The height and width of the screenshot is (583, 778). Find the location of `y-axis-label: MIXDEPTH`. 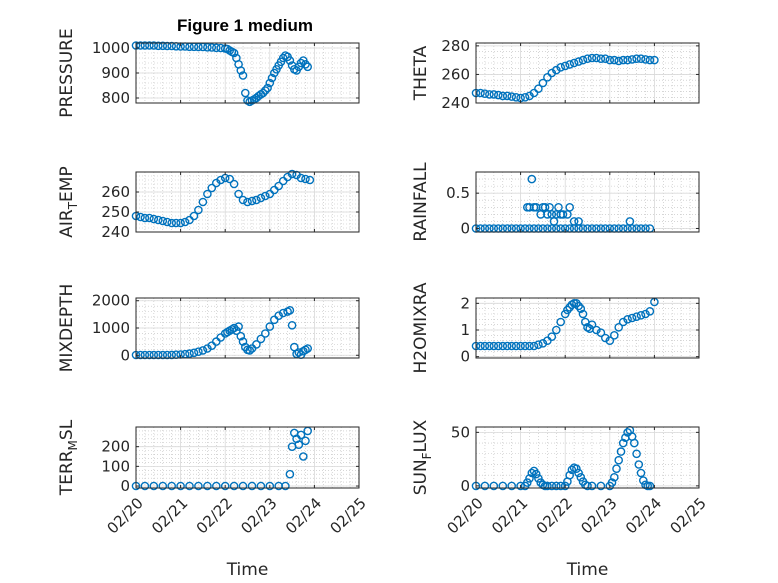

y-axis-label: MIXDEPTH is located at coordinates (67, 328).